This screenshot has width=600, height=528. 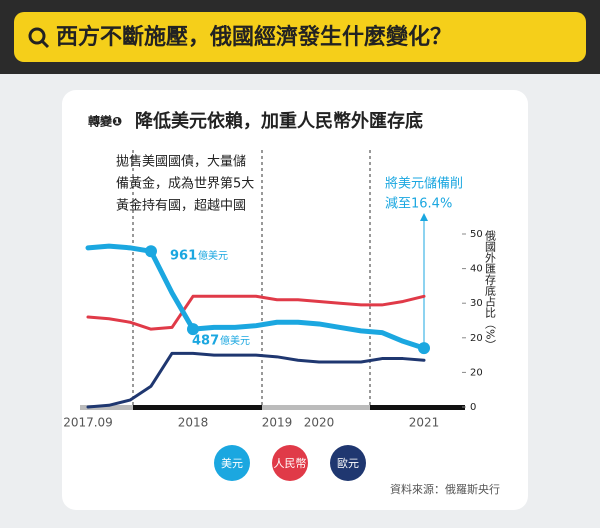 I want to click on chart-title: 降低美元依賴，加重人民幣外匯存底, so click(x=279, y=121).